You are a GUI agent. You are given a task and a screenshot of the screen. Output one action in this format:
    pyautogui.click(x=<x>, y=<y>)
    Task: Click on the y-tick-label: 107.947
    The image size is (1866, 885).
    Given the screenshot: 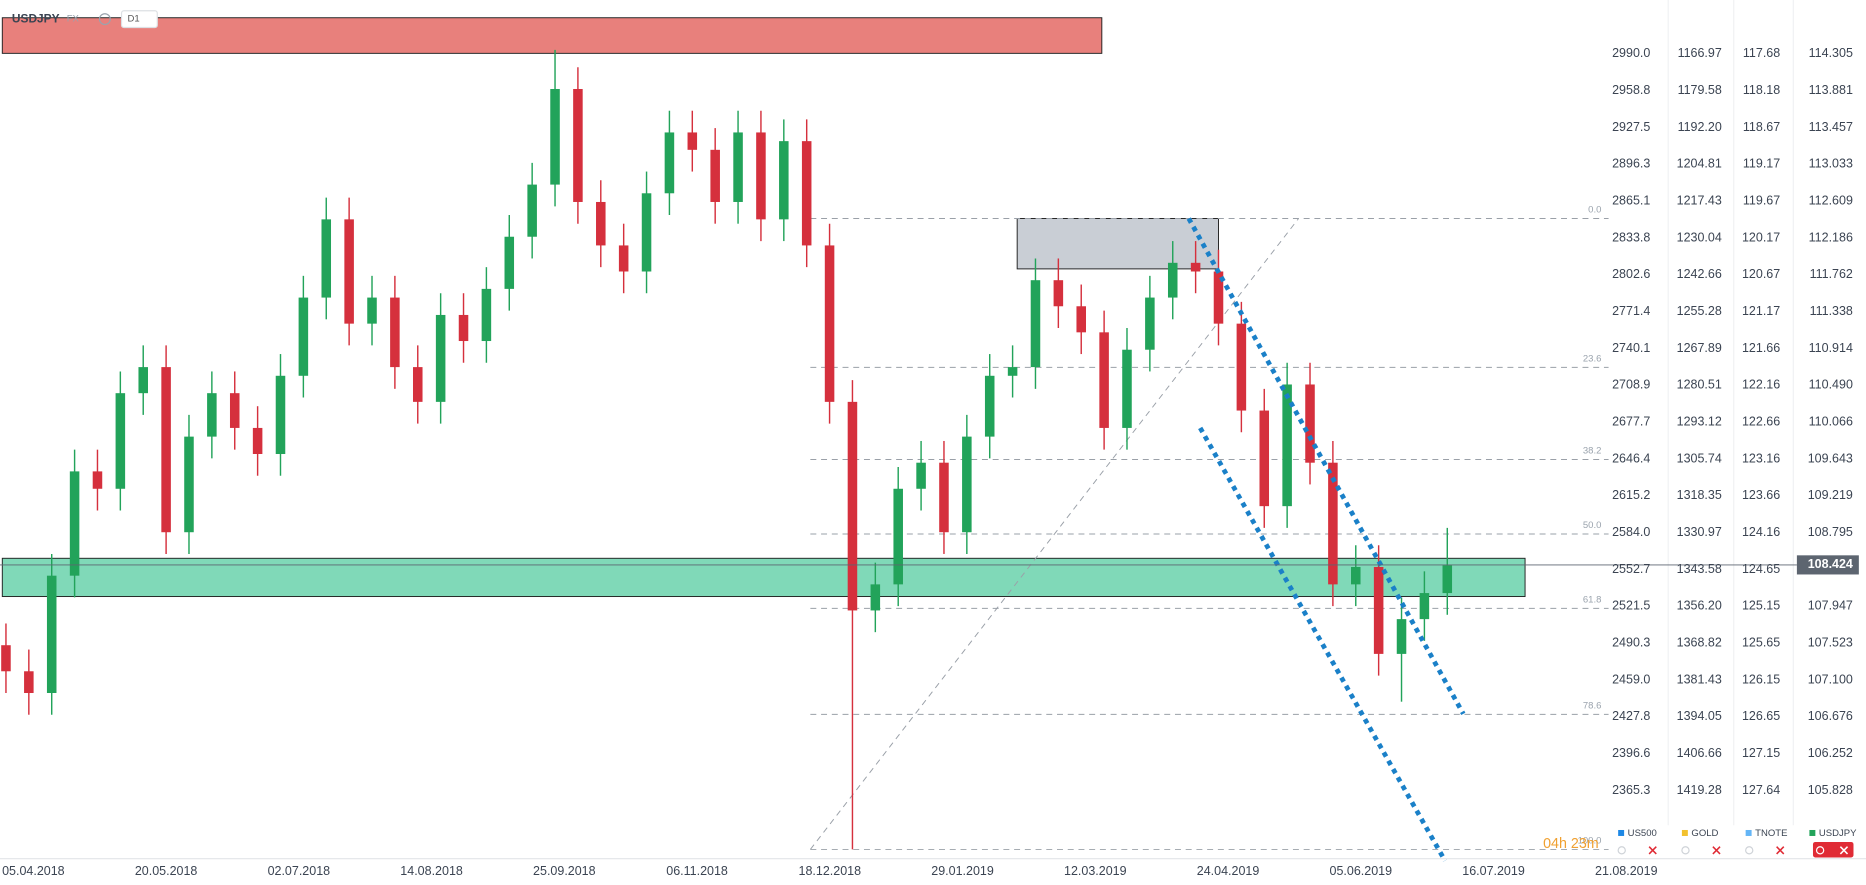 What is the action you would take?
    pyautogui.click(x=1830, y=606)
    